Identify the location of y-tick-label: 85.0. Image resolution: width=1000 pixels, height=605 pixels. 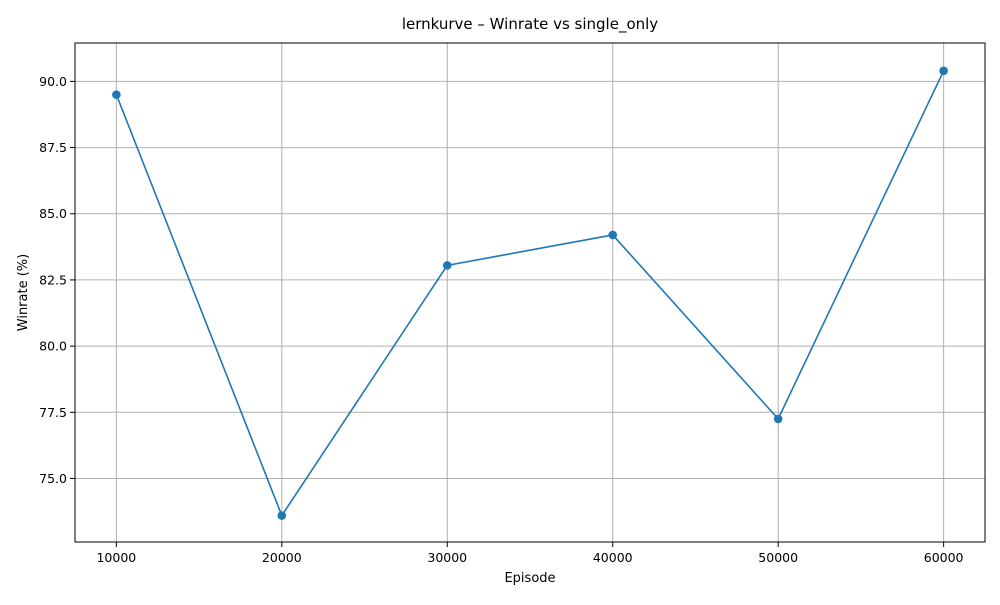
(53, 213).